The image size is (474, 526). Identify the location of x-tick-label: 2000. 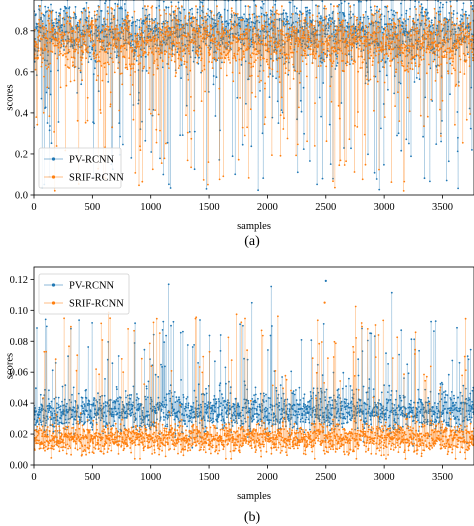
(267, 207).